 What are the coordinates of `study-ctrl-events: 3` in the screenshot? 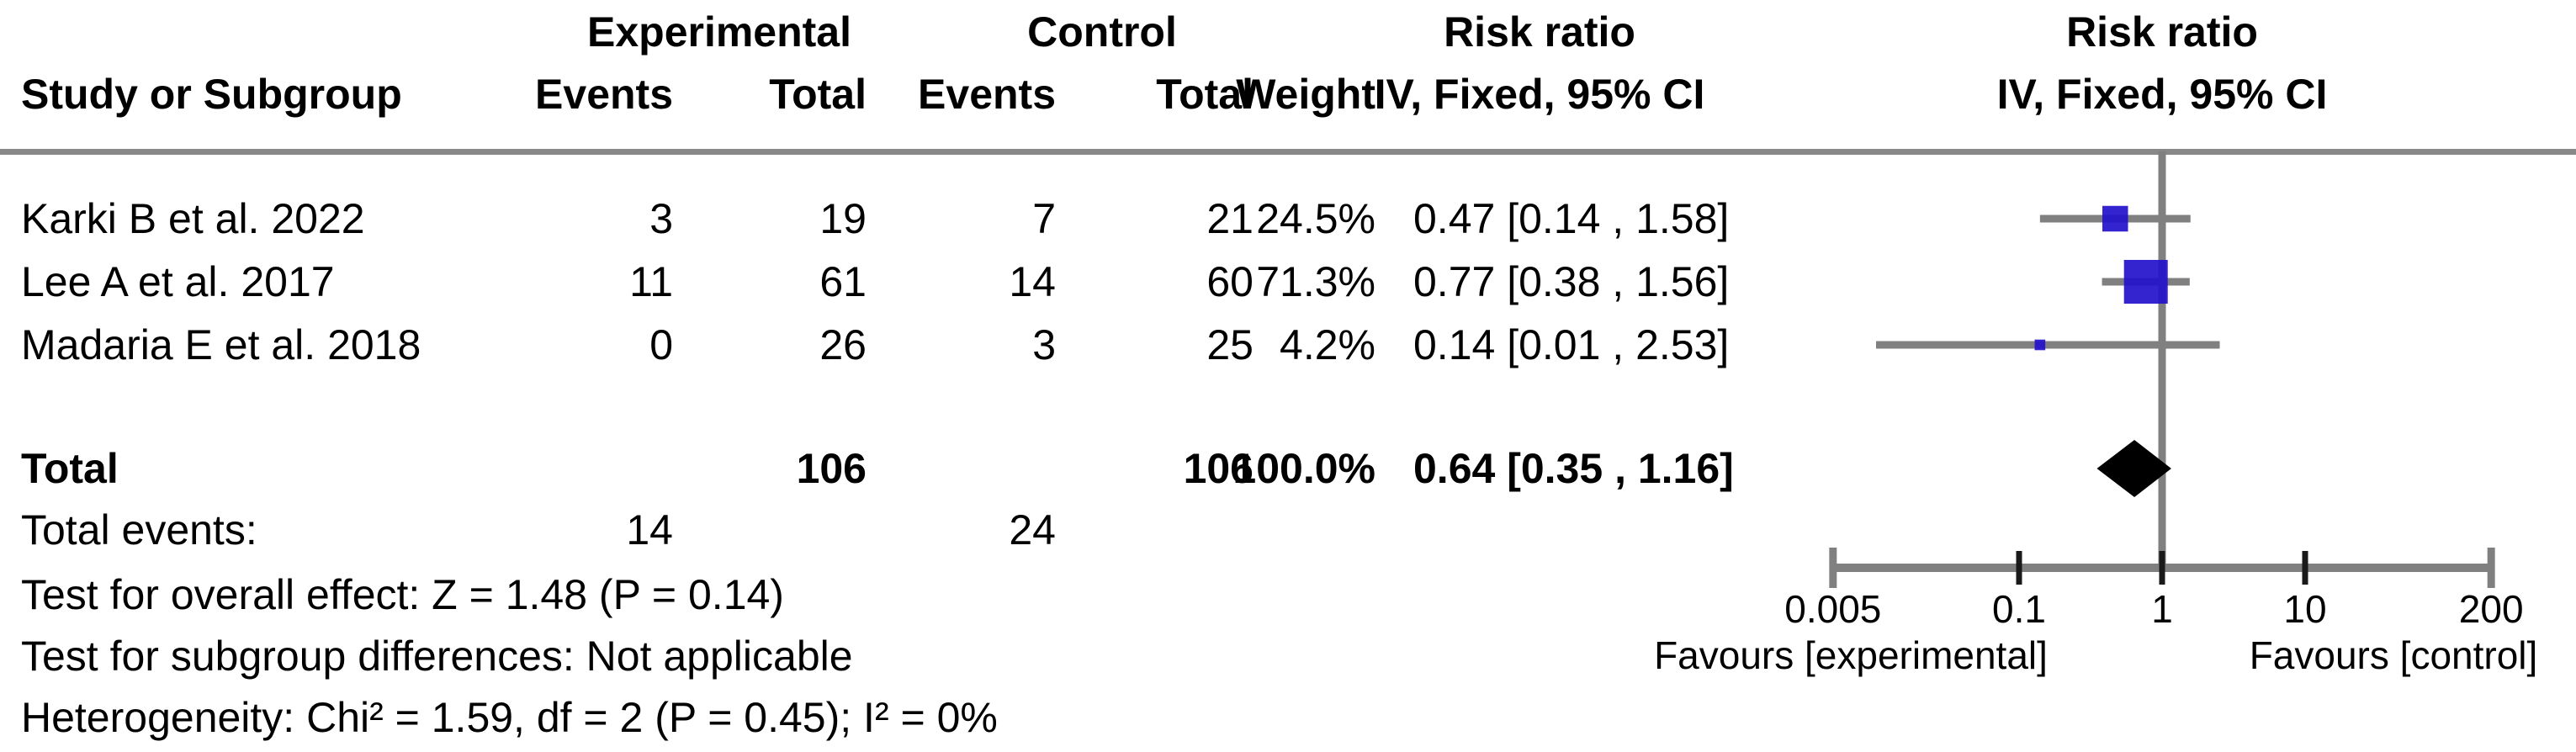 It's located at (1044, 344).